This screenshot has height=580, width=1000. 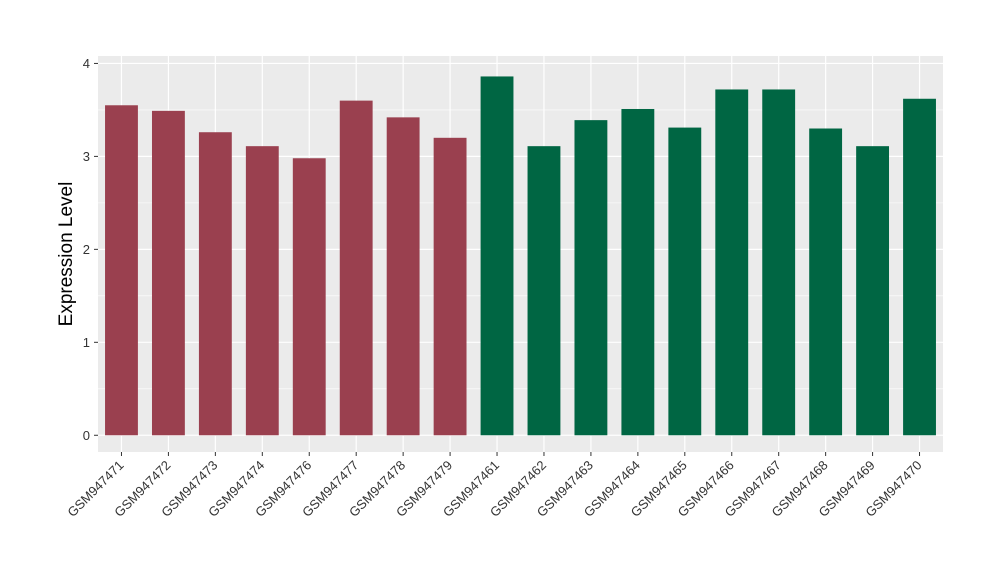 What do you see at coordinates (873, 291) in the screenshot?
I see `bar-GSM947469` at bounding box center [873, 291].